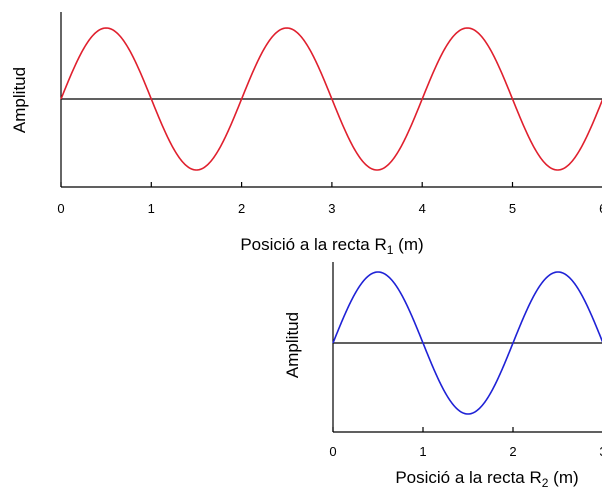 Image resolution: width=602 pixels, height=493 pixels. I want to click on chart-1-x-tick-label-5: 5, so click(512, 208).